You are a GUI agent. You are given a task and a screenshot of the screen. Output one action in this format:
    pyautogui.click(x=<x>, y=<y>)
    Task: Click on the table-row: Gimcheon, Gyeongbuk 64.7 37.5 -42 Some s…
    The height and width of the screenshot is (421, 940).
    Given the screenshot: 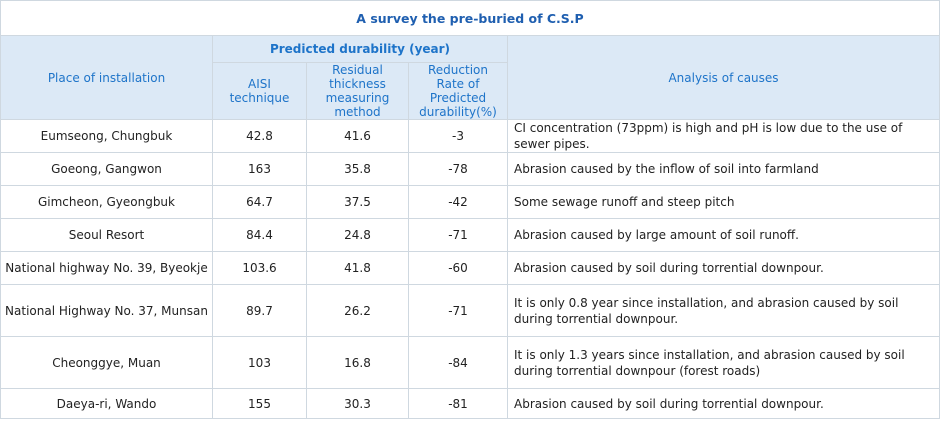 What is the action you would take?
    pyautogui.click(x=470, y=202)
    